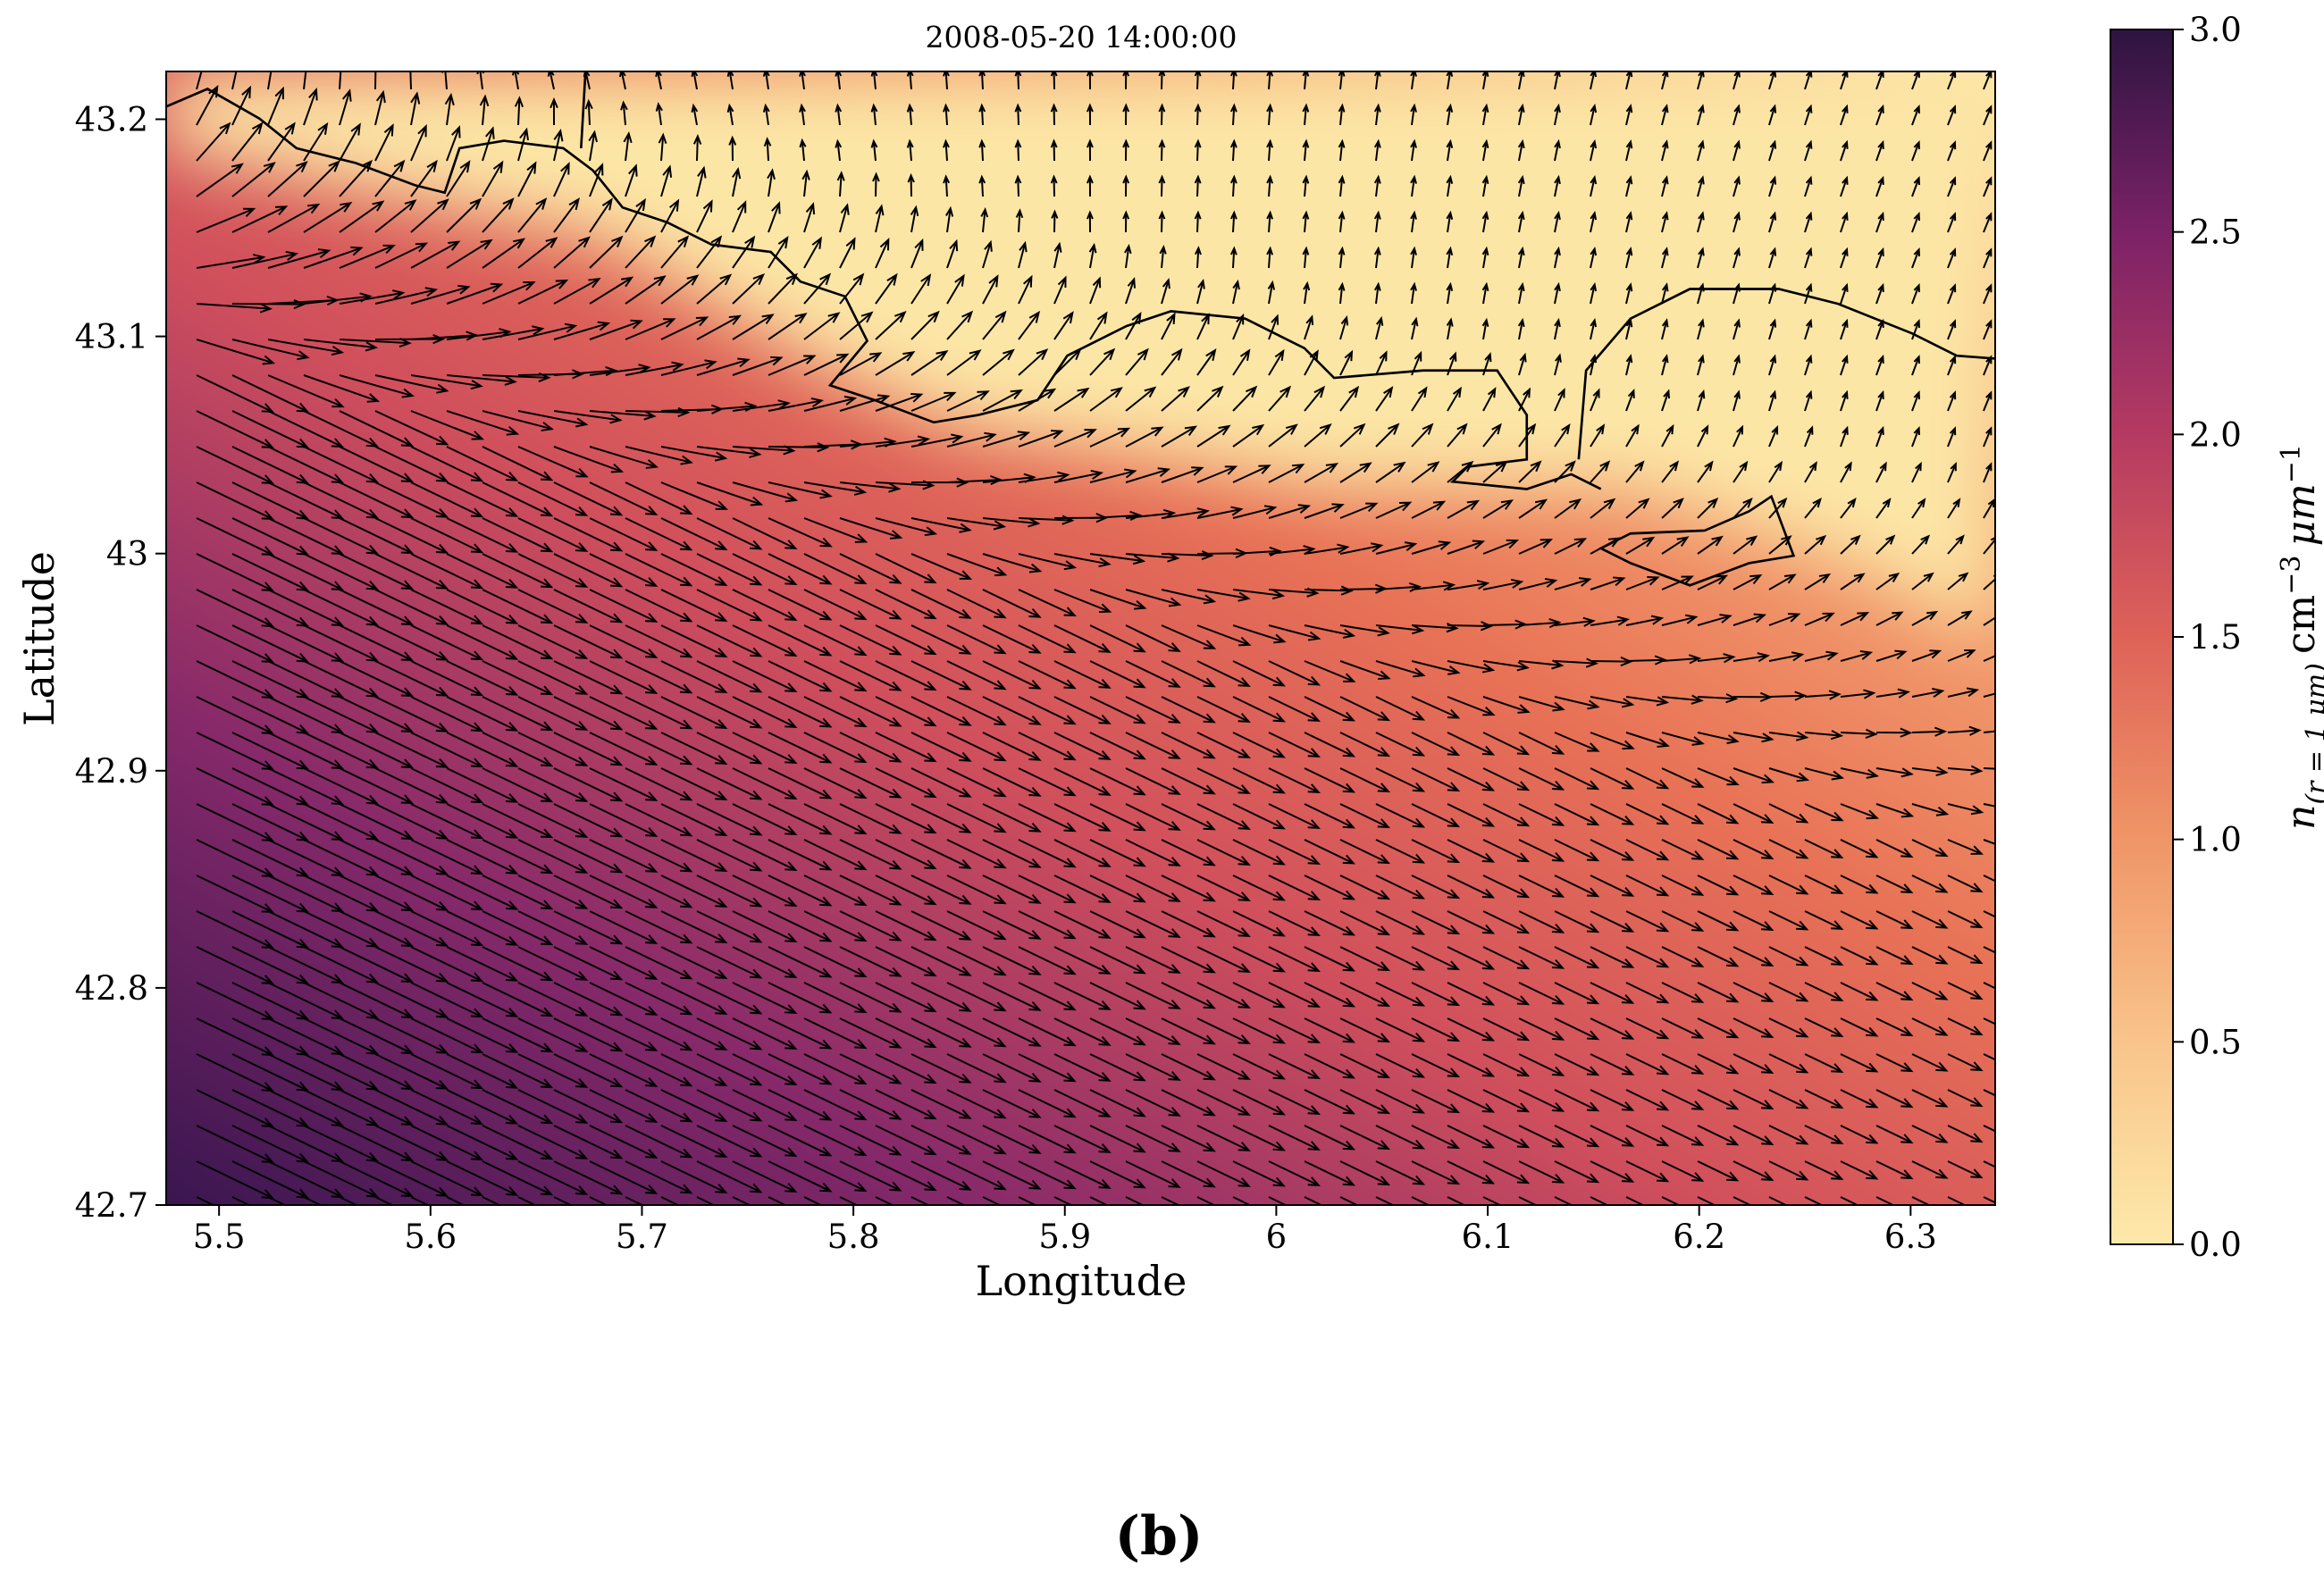 Image resolution: width=2324 pixels, height=1582 pixels. Describe the element at coordinates (39, 638) in the screenshot. I see `y-axis-label: Latitude` at that location.